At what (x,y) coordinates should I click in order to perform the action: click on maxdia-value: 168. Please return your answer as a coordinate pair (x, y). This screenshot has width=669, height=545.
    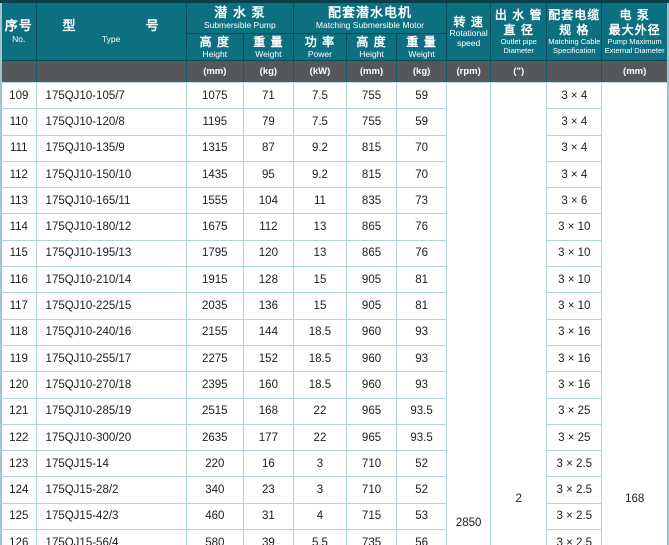
    Looking at the image, I should click on (635, 499).